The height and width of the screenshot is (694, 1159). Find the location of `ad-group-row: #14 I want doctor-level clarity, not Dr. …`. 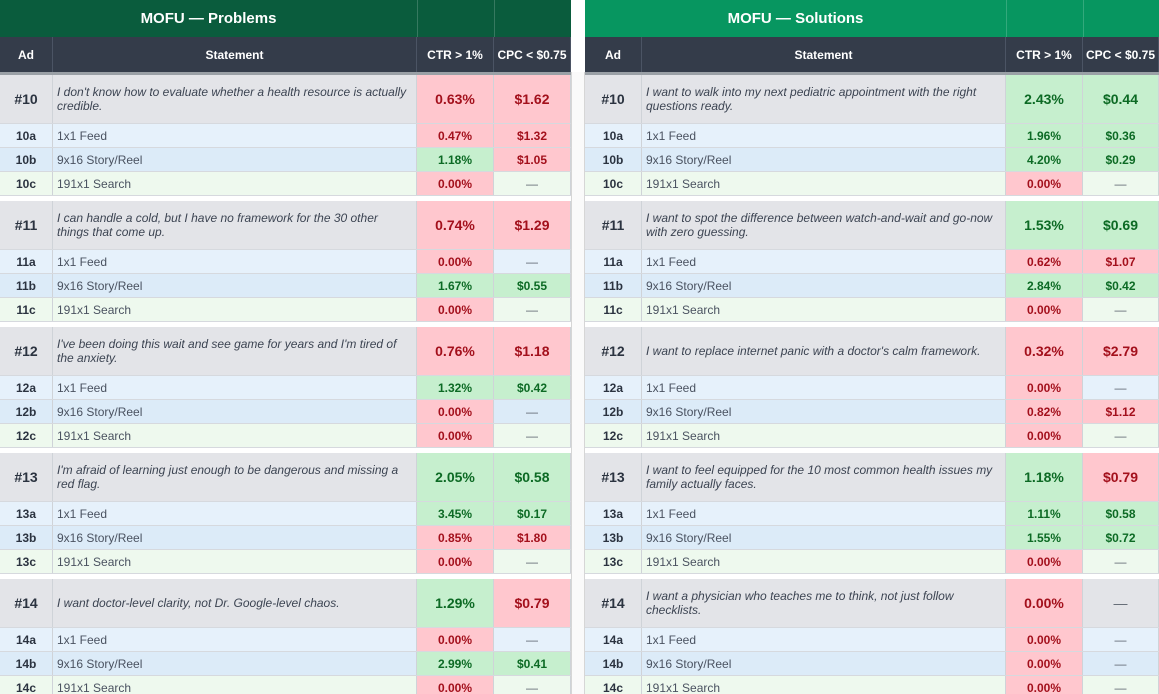

ad-group-row: #14 I want doctor-level clarity, not Dr. … is located at coordinates (285, 603).